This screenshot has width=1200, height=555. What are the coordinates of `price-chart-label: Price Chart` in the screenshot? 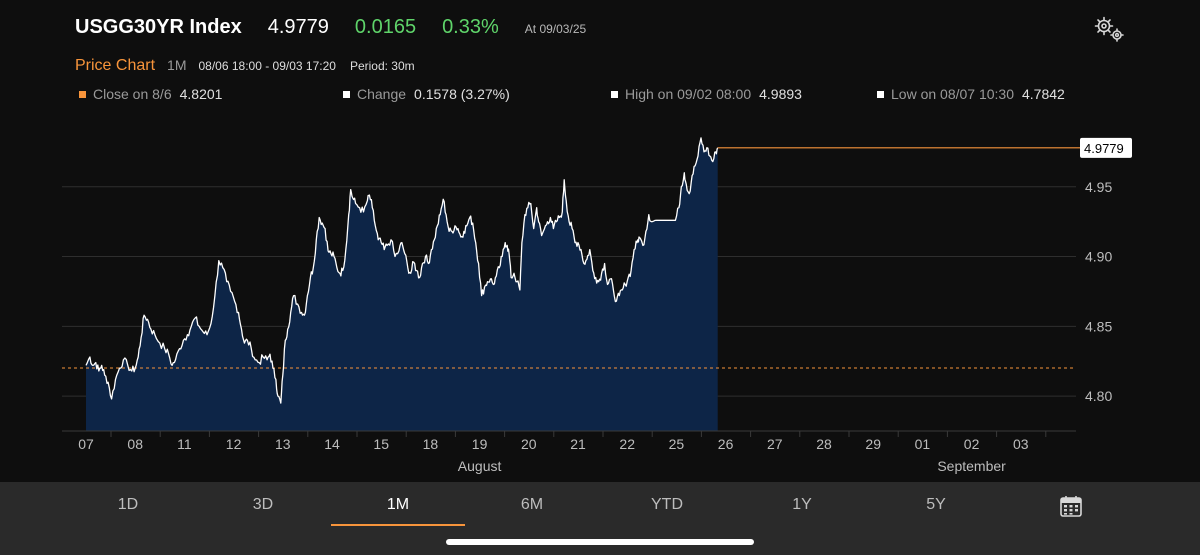 It's located at (115, 65).